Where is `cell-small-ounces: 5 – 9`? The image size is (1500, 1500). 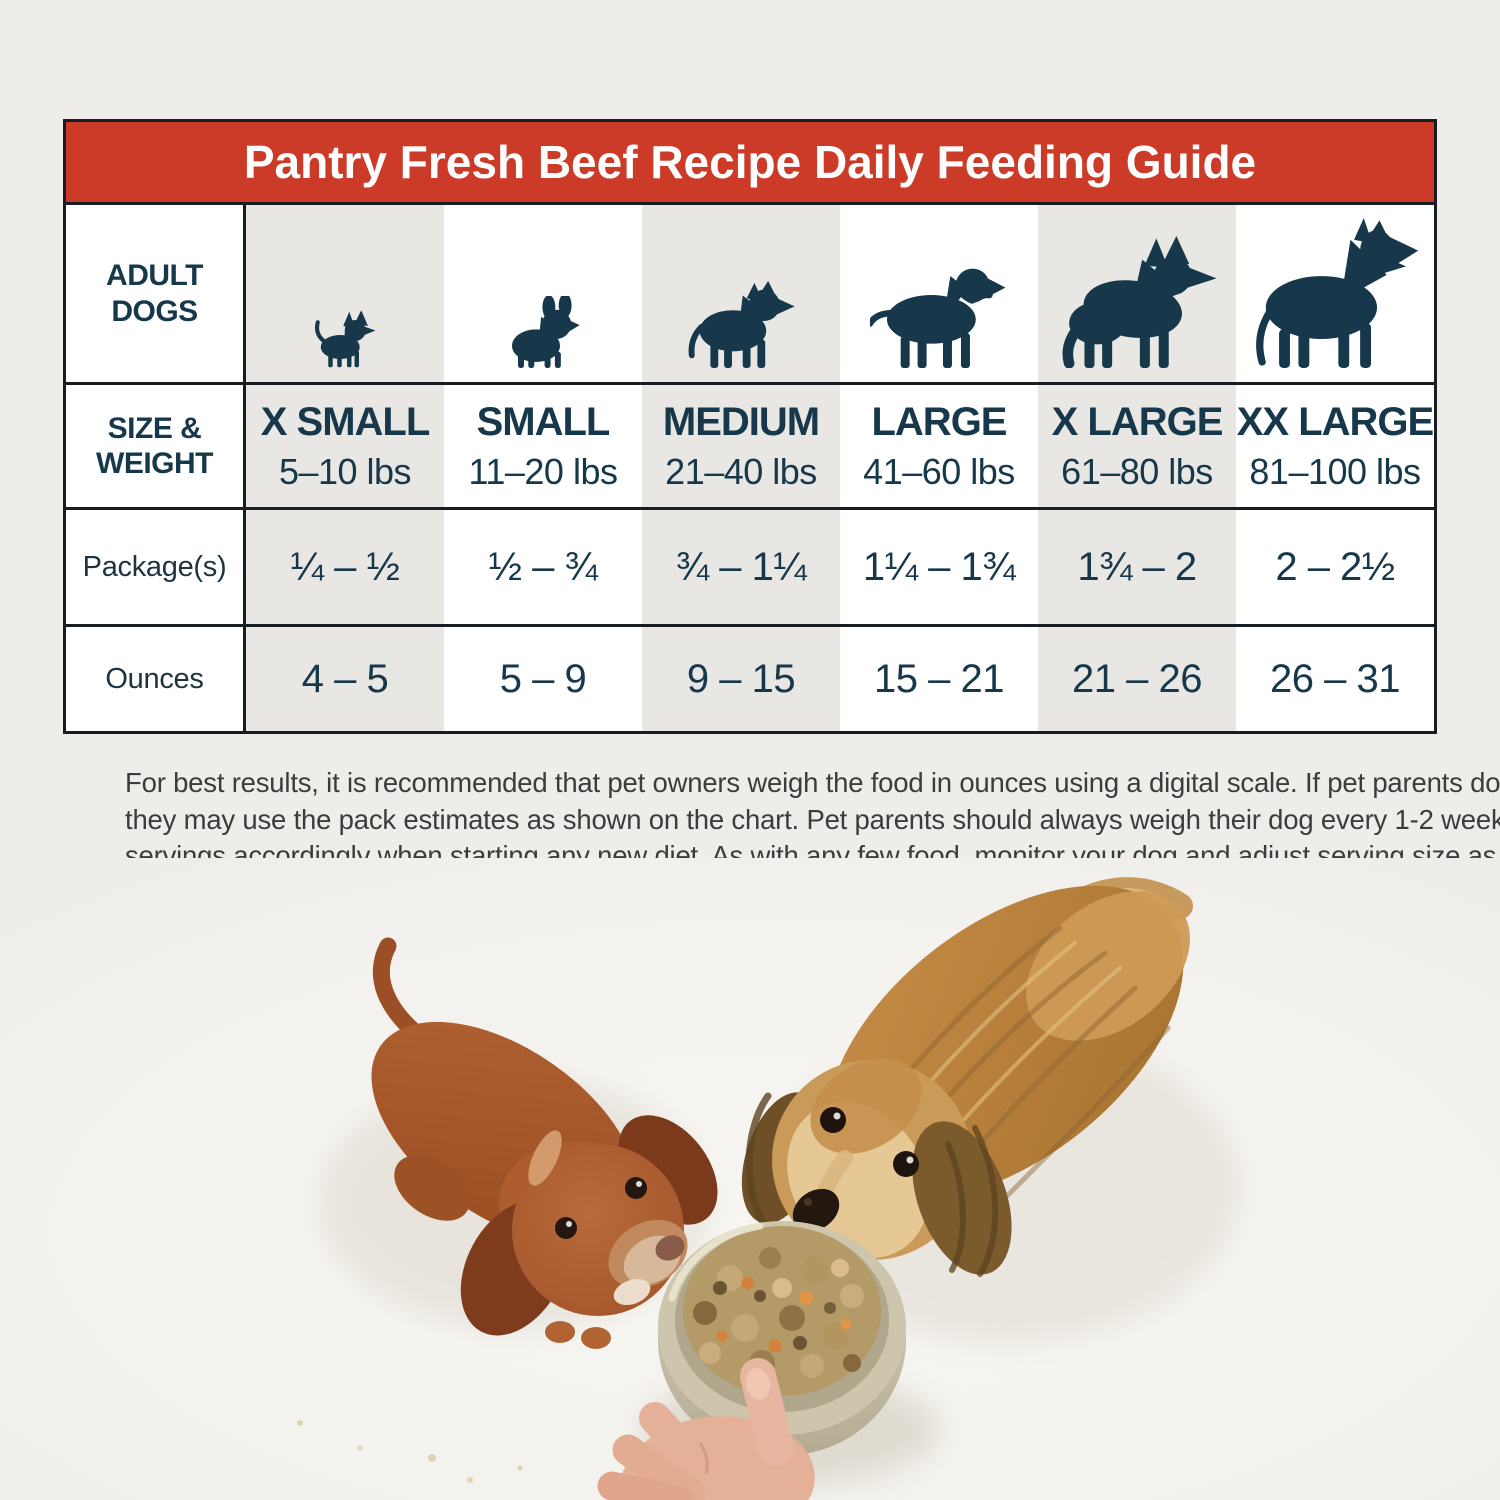
cell-small-ounces: 5 – 9 is located at coordinates (543, 679).